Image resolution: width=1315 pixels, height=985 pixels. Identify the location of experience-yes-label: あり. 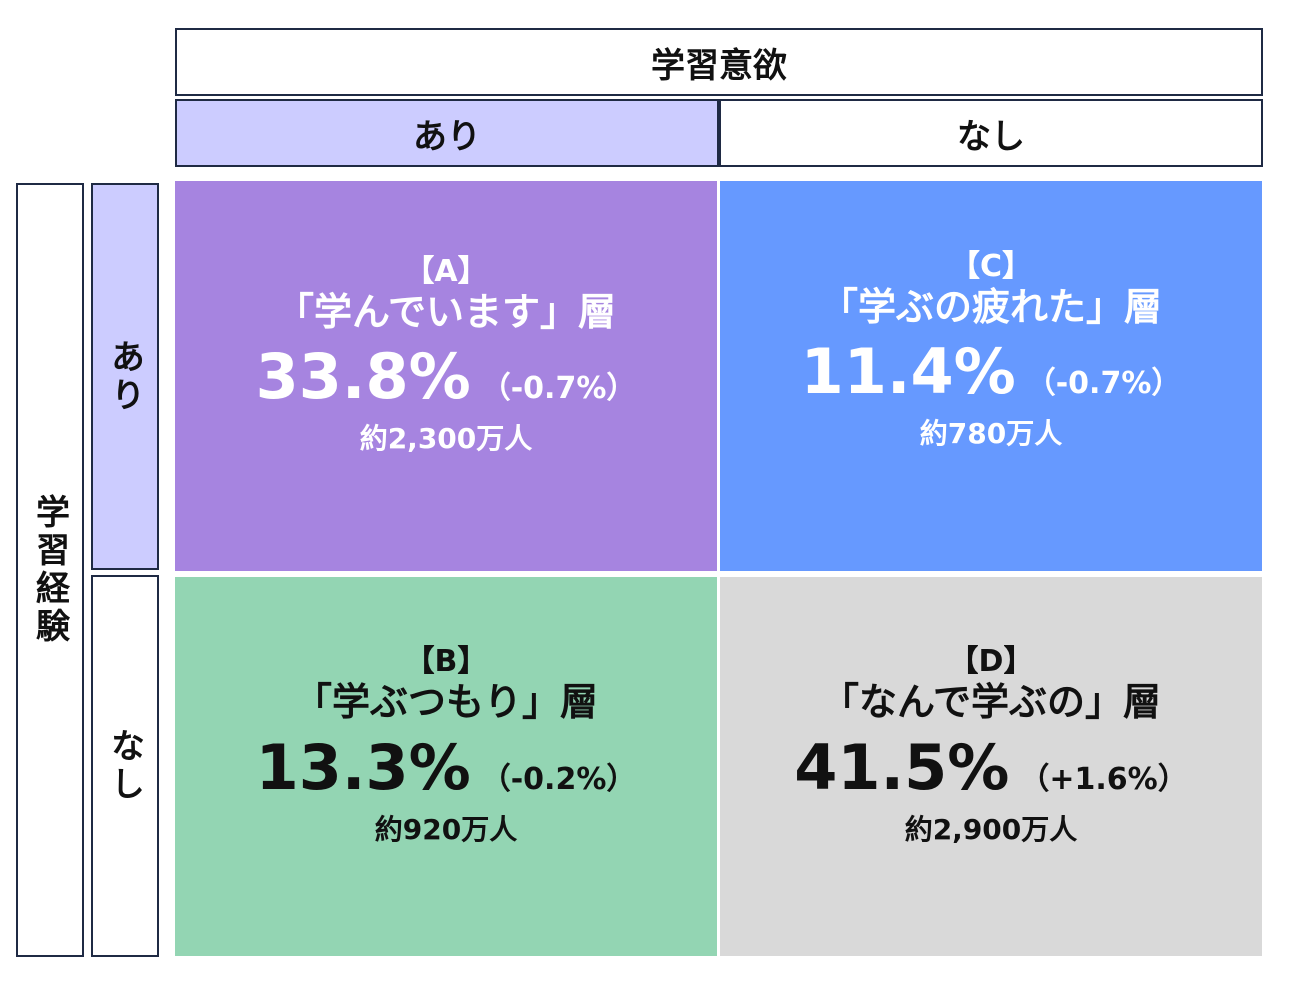
(124, 376).